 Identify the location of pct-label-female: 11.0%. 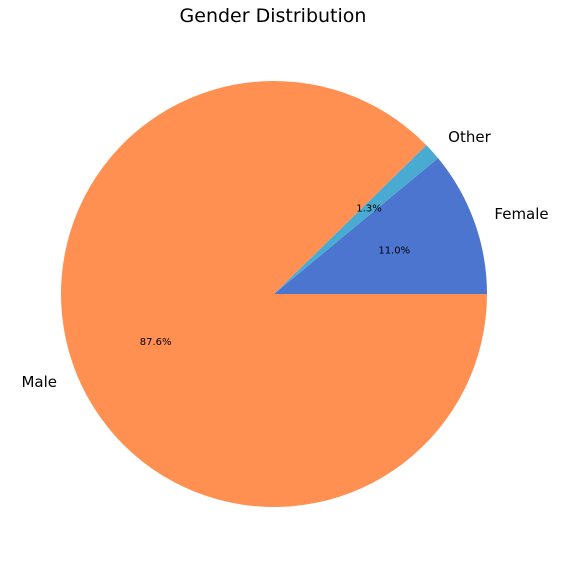
(394, 251).